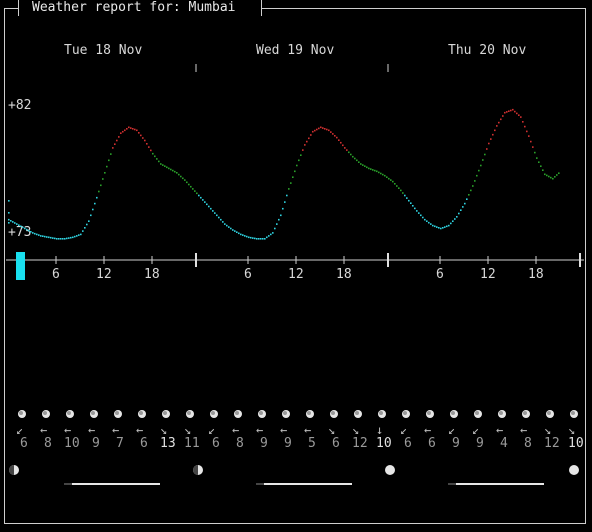 The width and height of the screenshot is (592, 532). What do you see at coordinates (192, 443) in the screenshot?
I see `wind-speed: 11` at bounding box center [192, 443].